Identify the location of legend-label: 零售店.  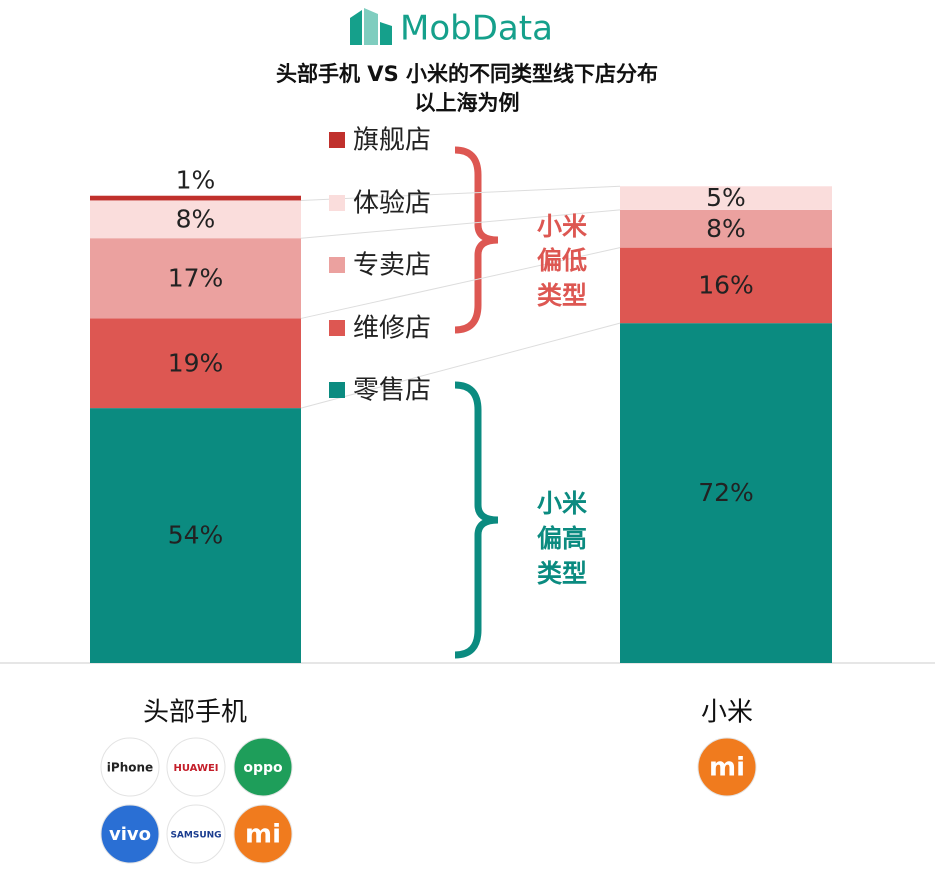
(392, 391).